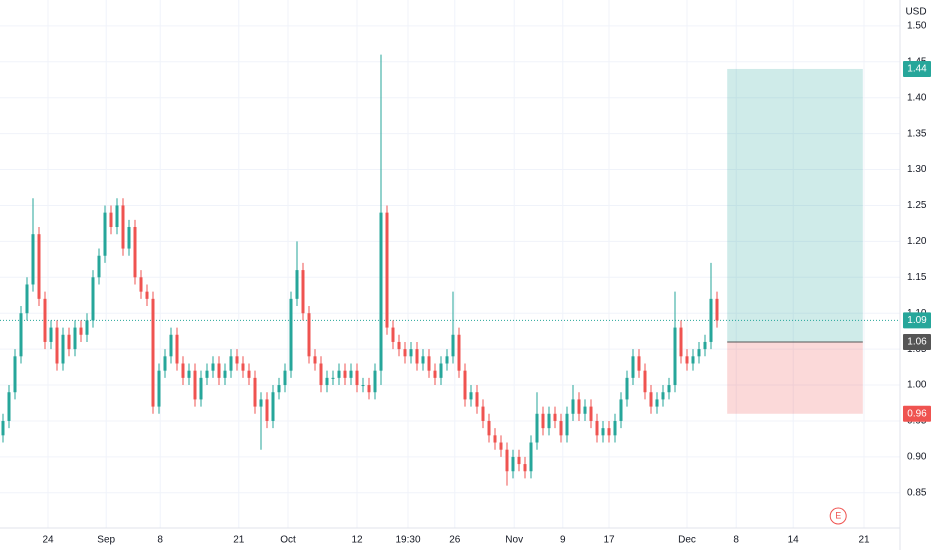 The image size is (932, 550). What do you see at coordinates (455, 540) in the screenshot?
I see `x-tick-label: 26` at bounding box center [455, 540].